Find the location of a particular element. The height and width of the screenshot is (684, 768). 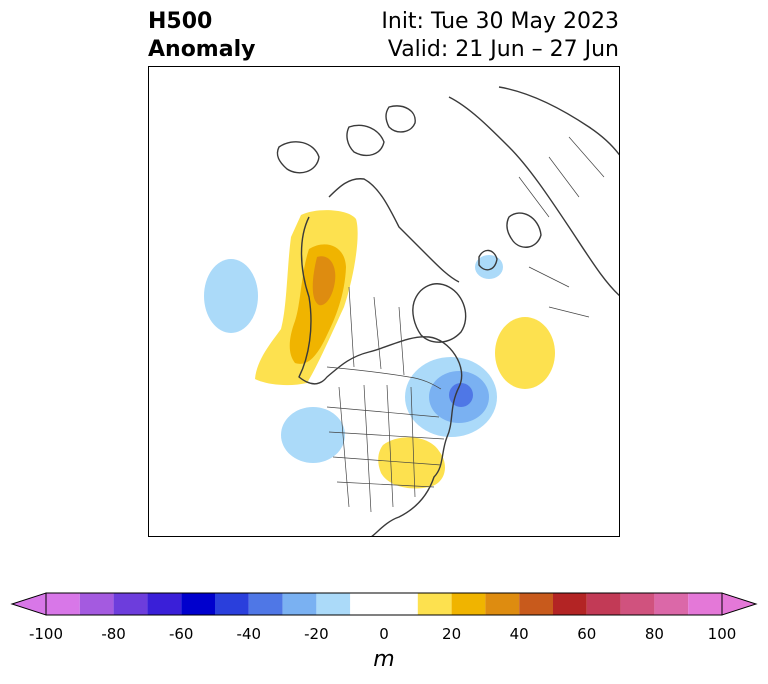

colorbar-outline is located at coordinates (384, 604).